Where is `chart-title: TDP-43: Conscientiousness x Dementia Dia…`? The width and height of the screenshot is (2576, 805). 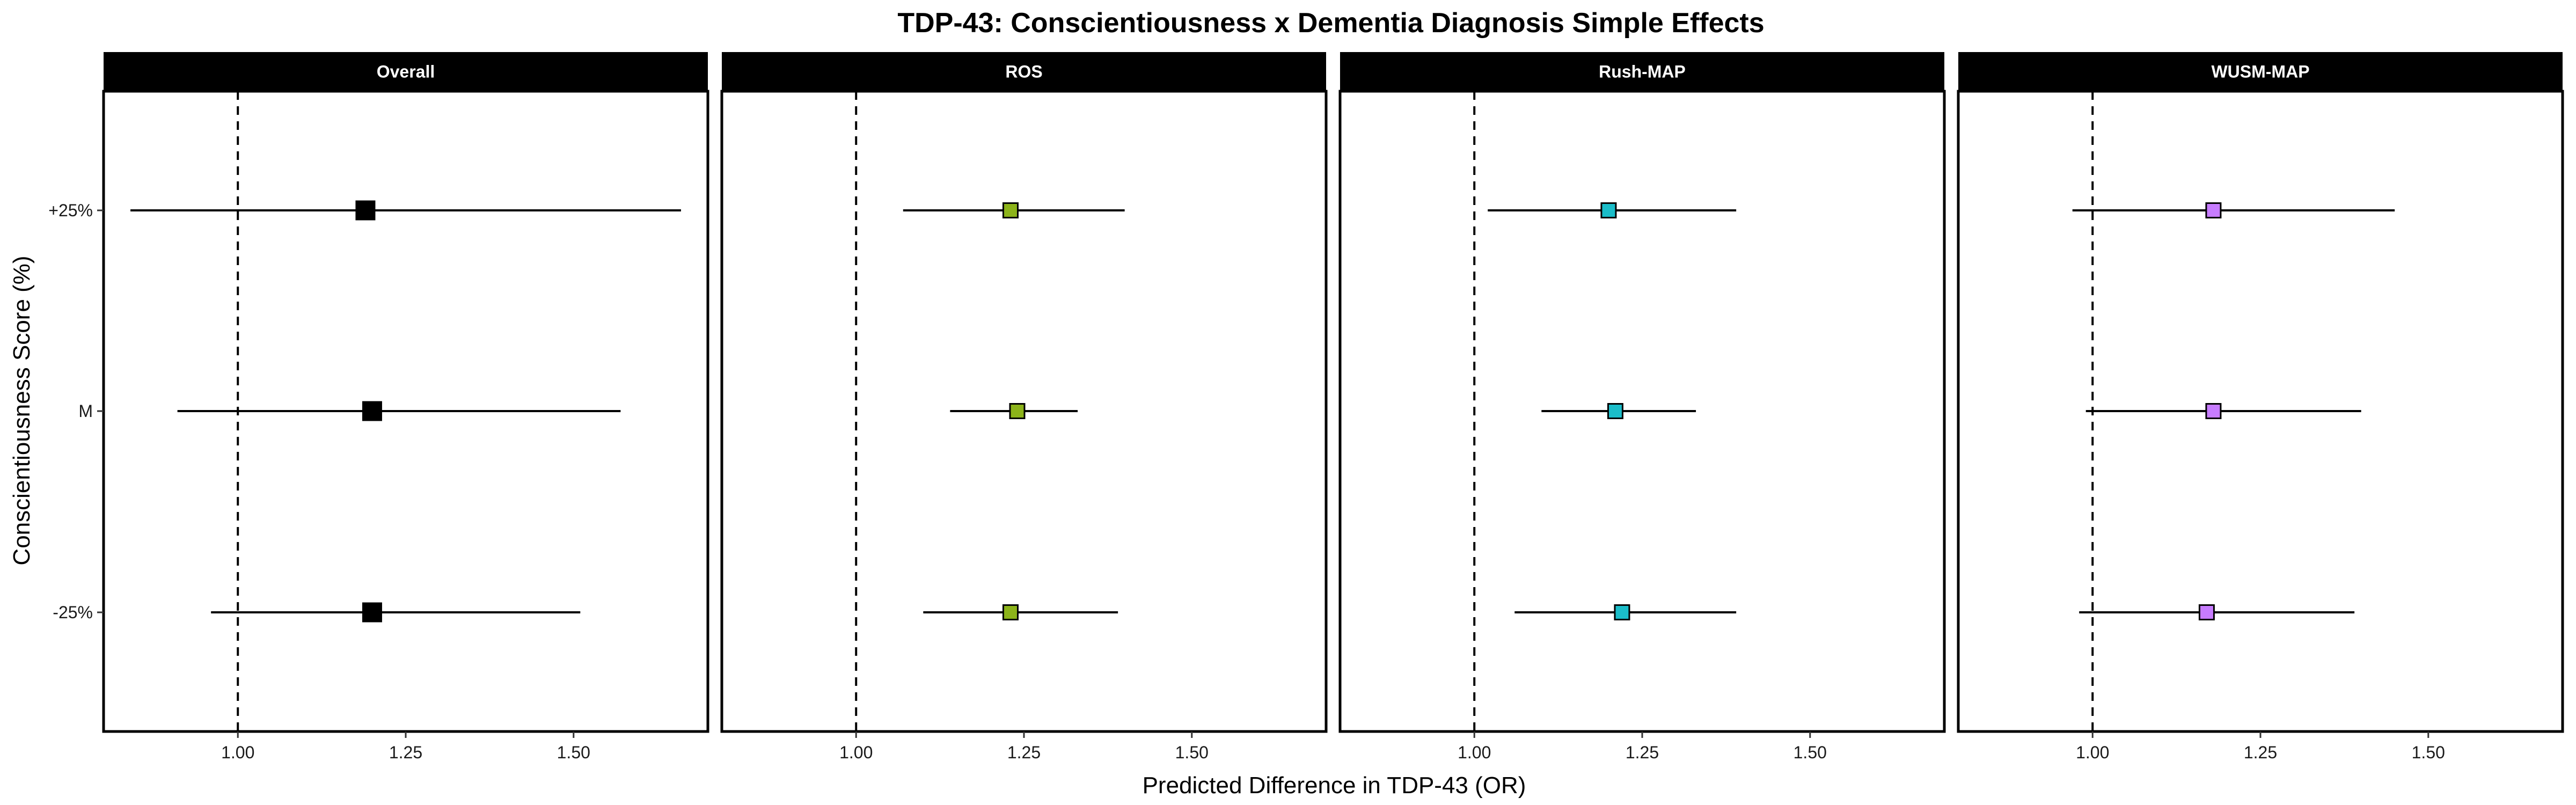 chart-title: TDP-43: Conscientiousness x Dementia Dia… is located at coordinates (1330, 23).